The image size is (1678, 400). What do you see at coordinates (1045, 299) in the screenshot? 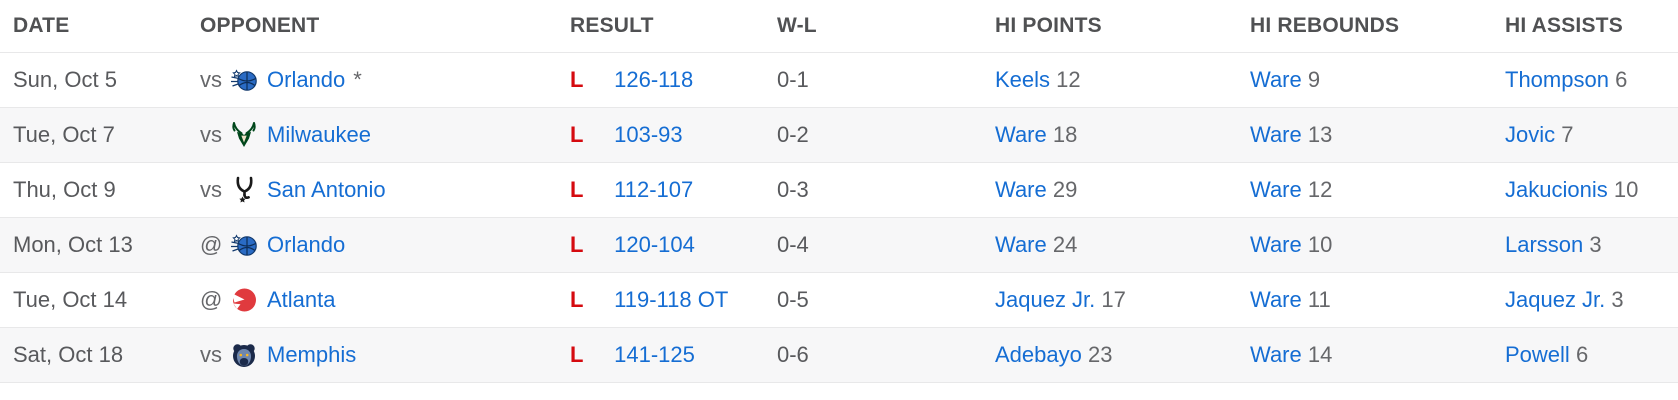
I see `hi-points-player-link: Jaquez Jr.` at bounding box center [1045, 299].